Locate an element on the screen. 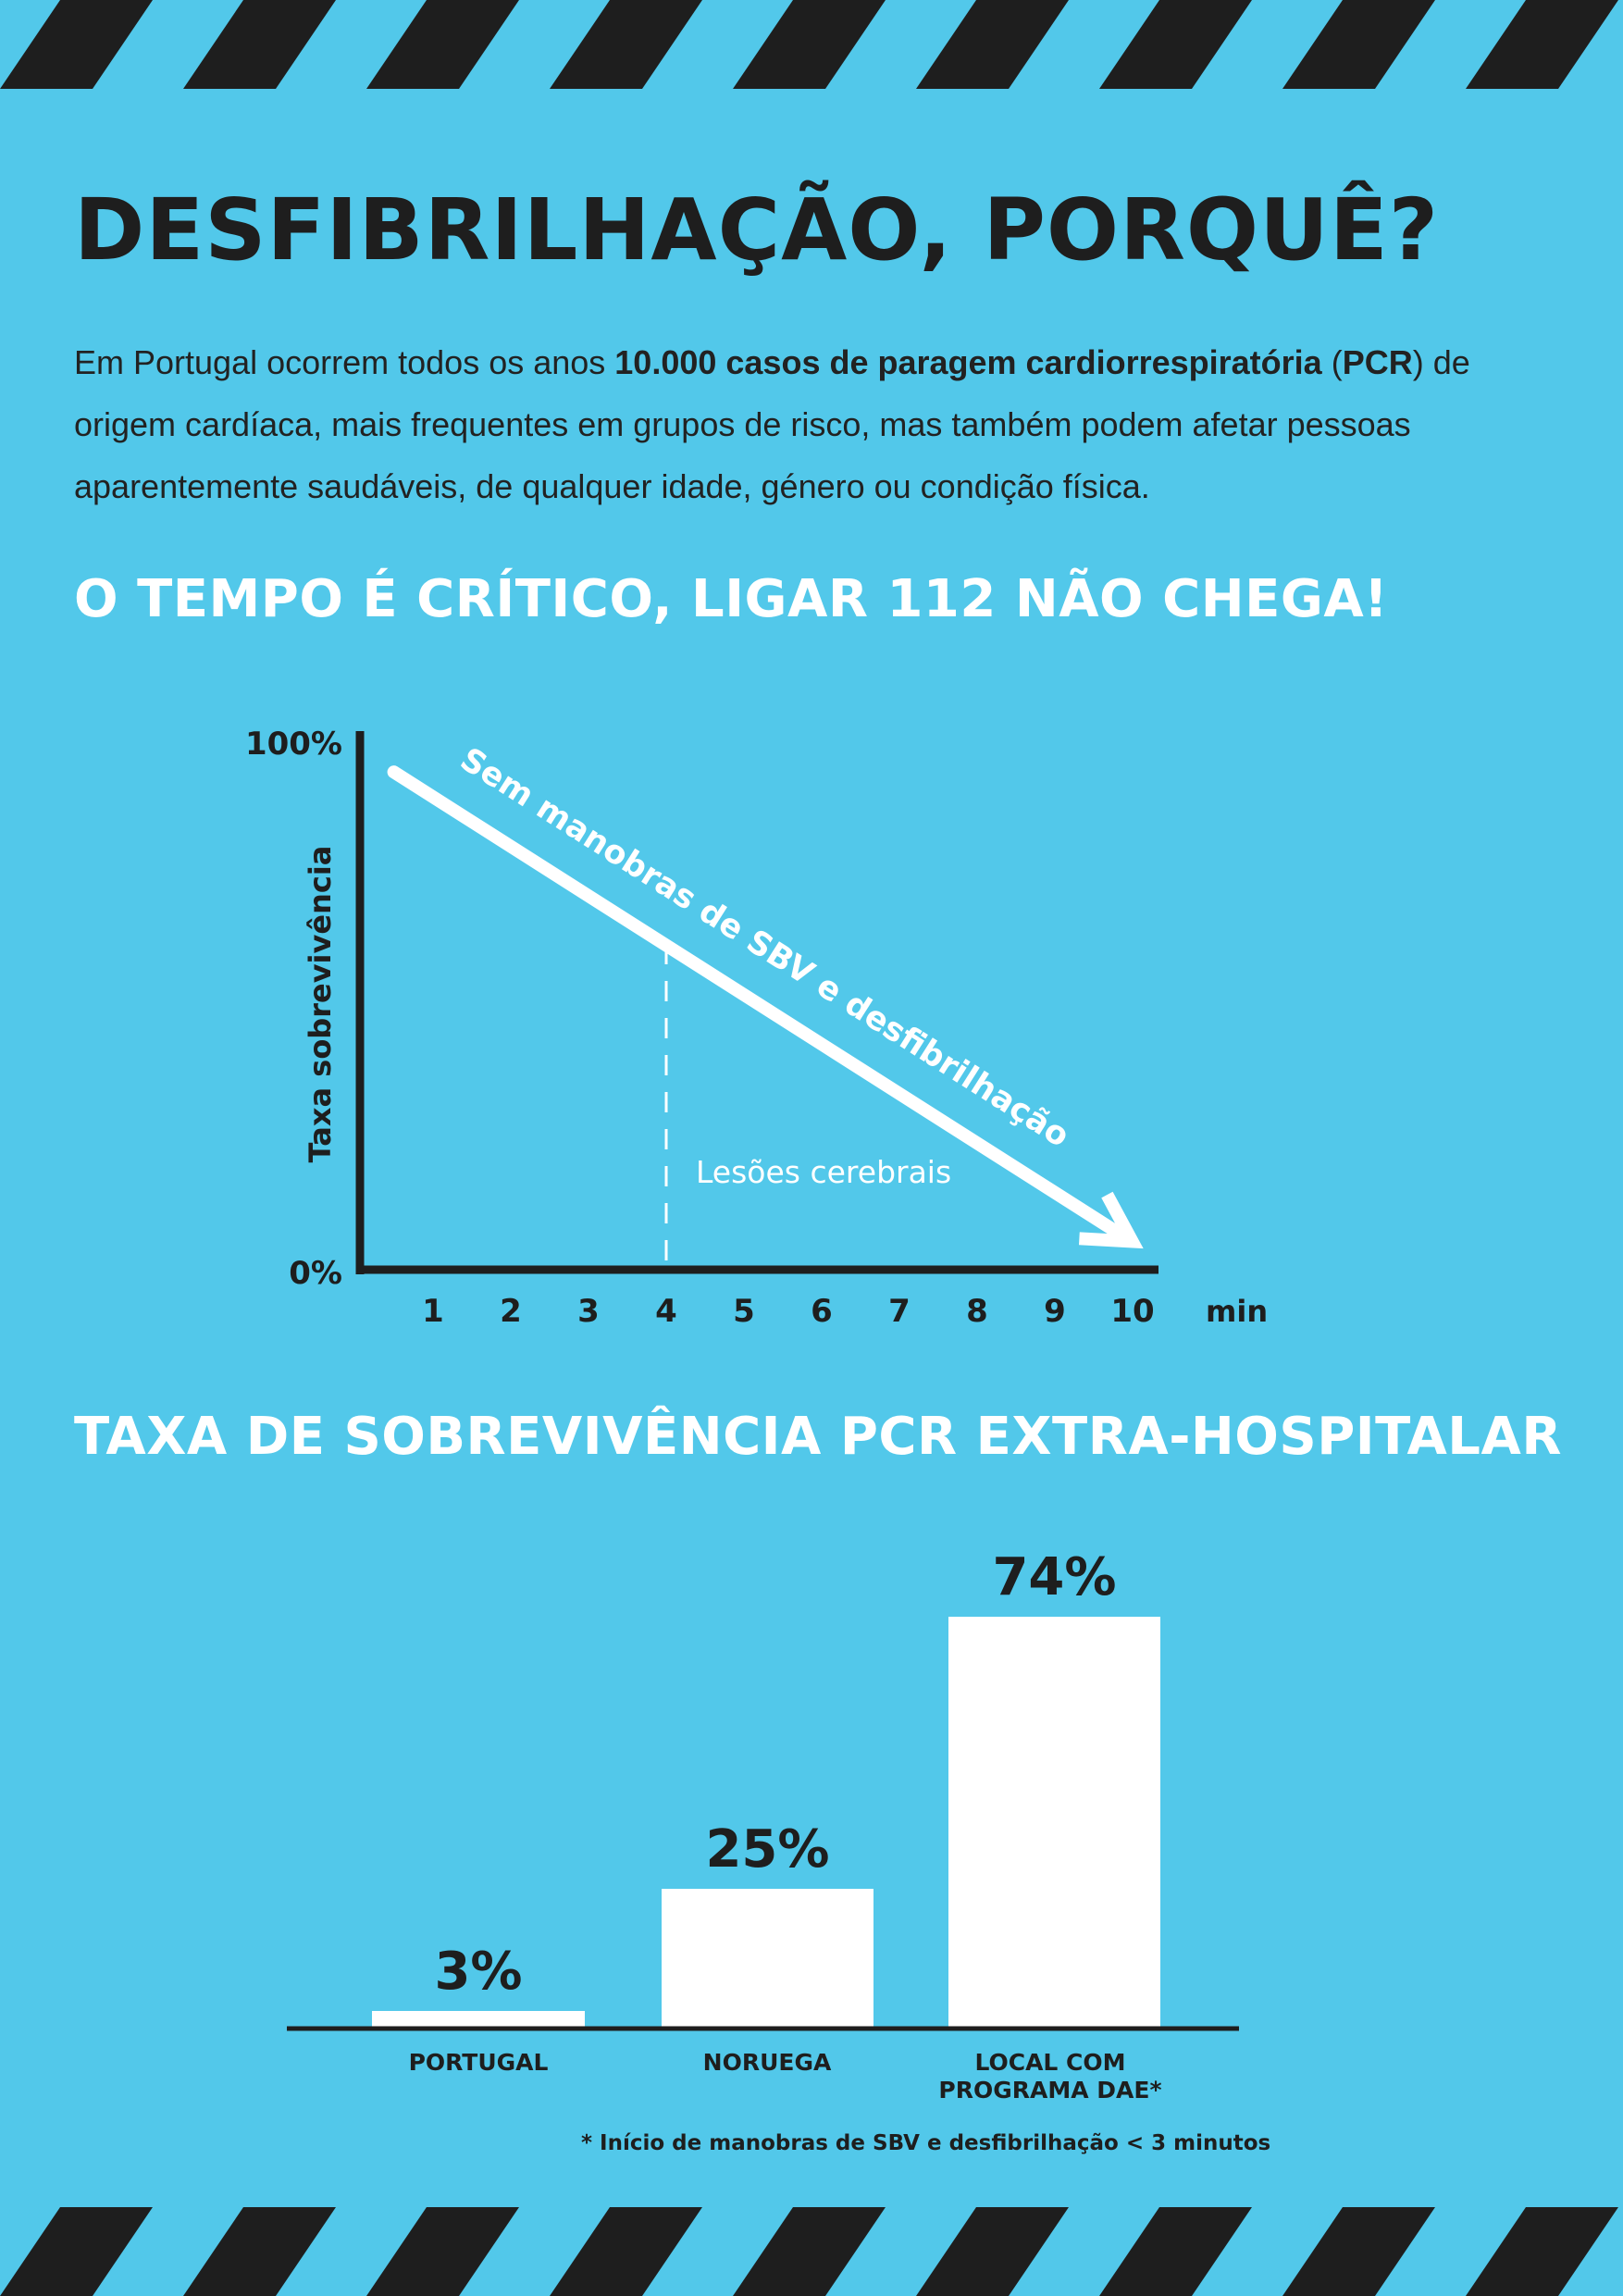 Image resolution: width=1623 pixels, height=2296 pixels. bottom-hazard-stripes is located at coordinates (811, 2251).